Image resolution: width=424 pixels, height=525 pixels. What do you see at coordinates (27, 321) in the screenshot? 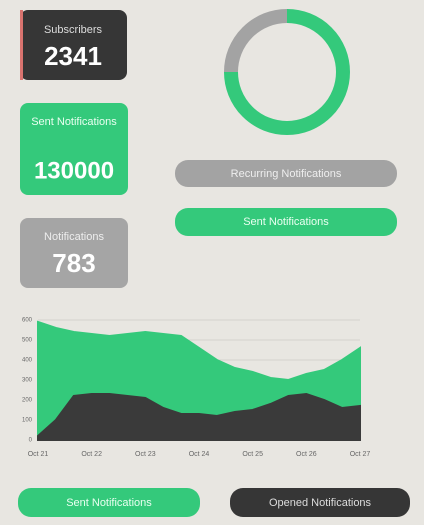
I see `y-tick-label: 600` at bounding box center [27, 321].